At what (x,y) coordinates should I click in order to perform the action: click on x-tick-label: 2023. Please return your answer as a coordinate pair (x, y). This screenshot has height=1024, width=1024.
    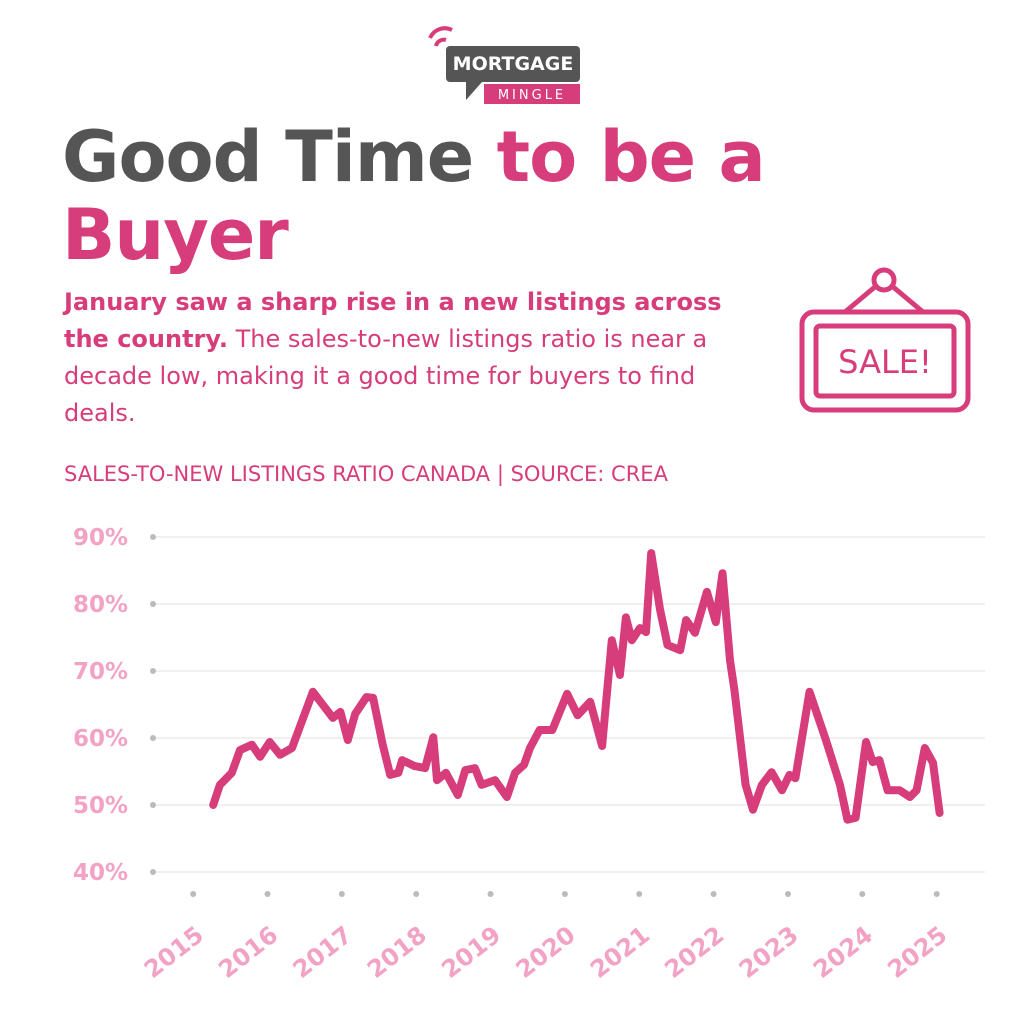
    Looking at the image, I should click on (769, 952).